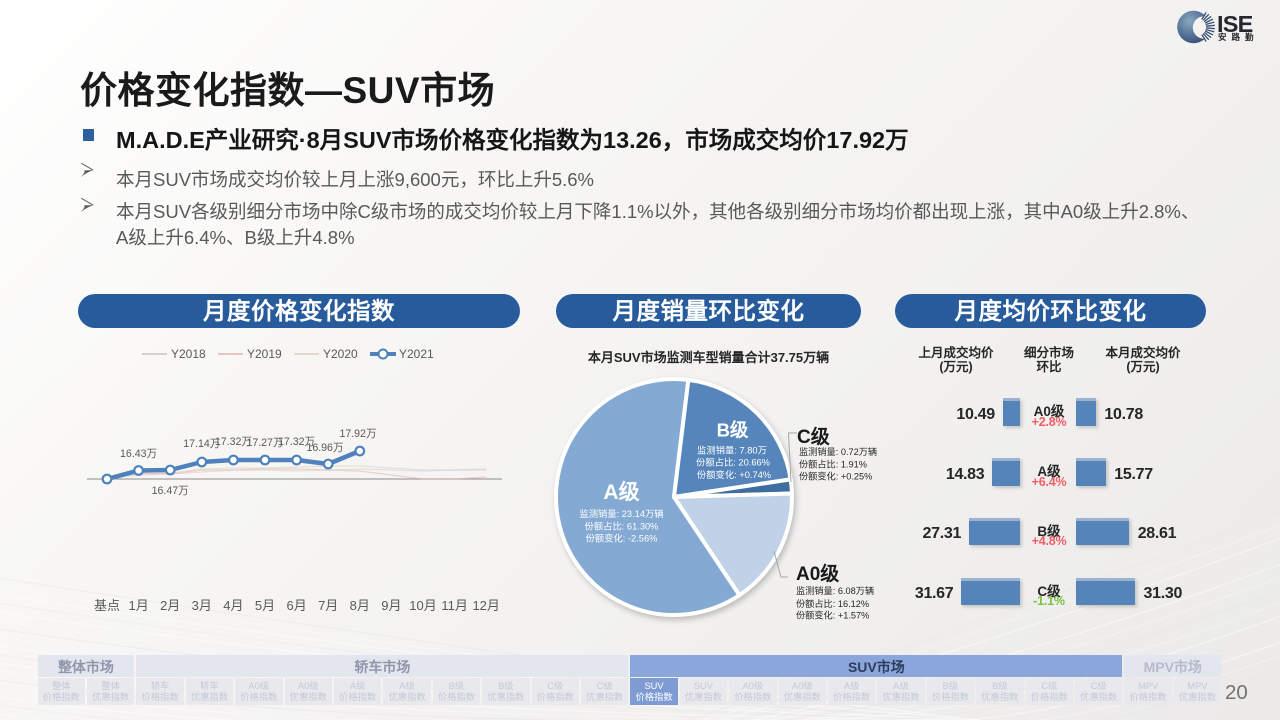 This screenshot has width=1280, height=720. Describe the element at coordinates (734, 474) in the screenshot. I see `svg-text: 份额变化: +0.74%` at that location.